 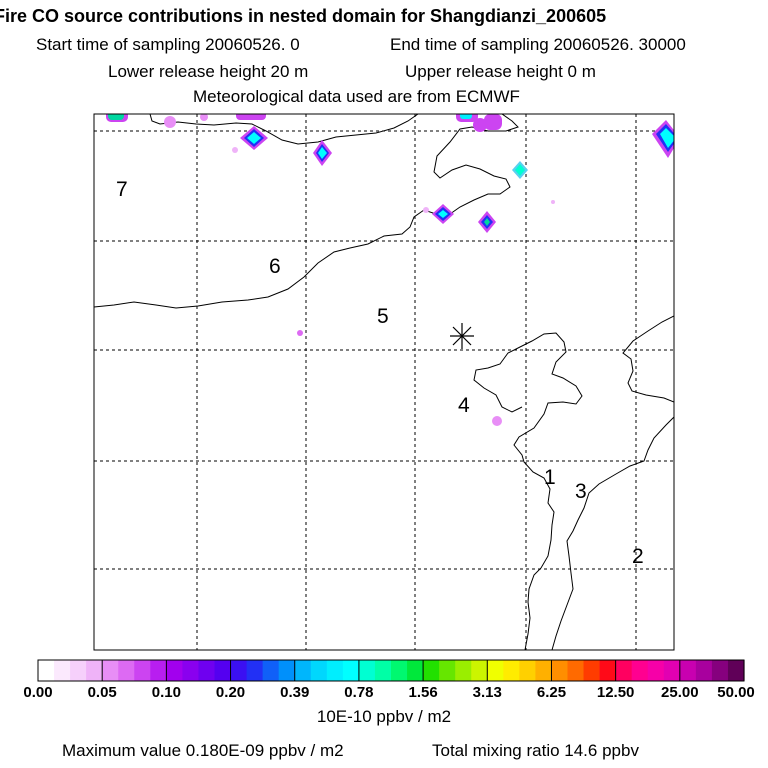 I want to click on end-time-label: End time of sampling 20060526. 30000, so click(x=538, y=44).